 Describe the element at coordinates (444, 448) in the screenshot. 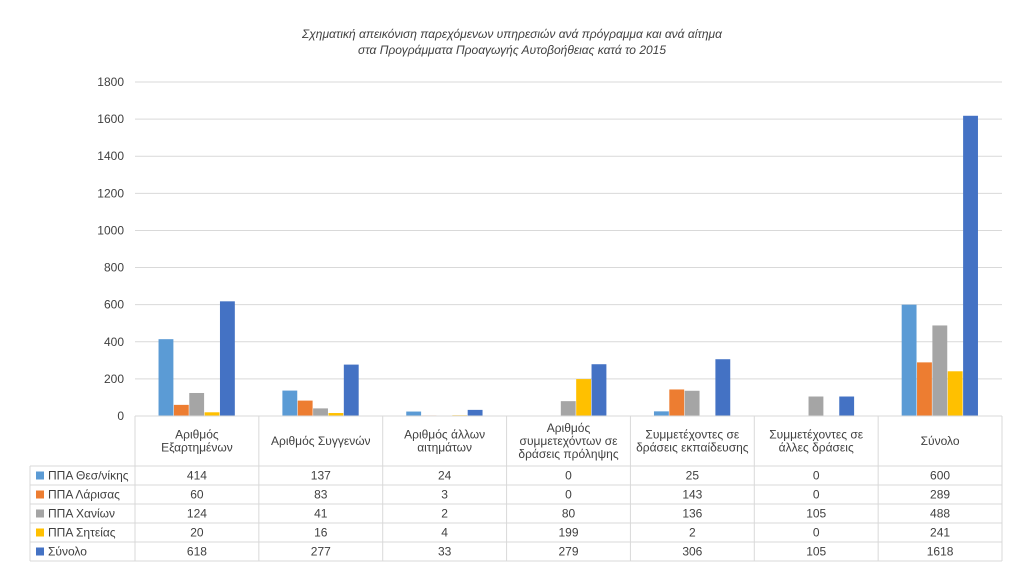

I see `category-label: αιτημάτων` at that location.